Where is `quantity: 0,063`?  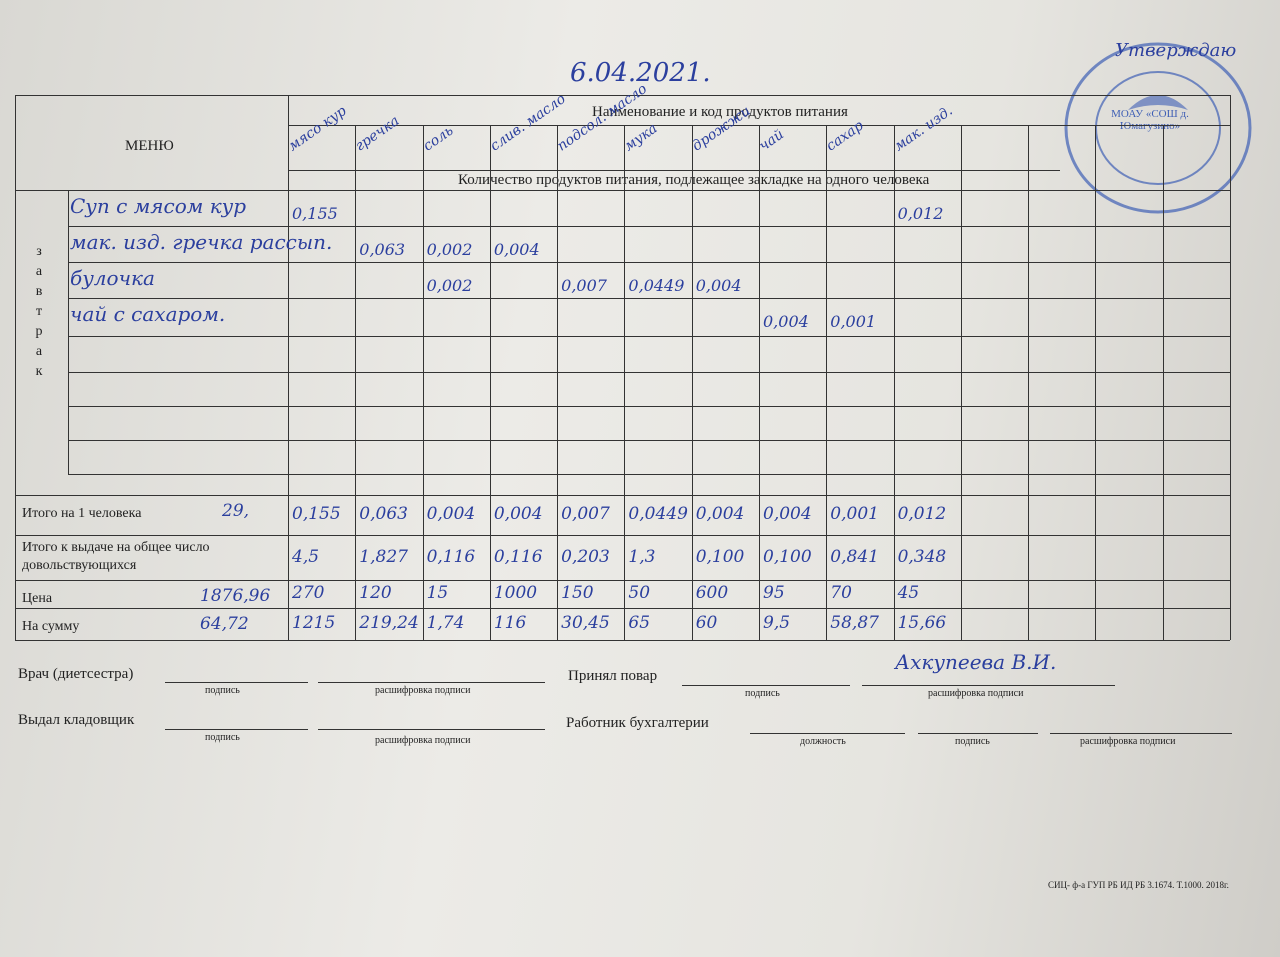 quantity: 0,063 is located at coordinates (382, 249).